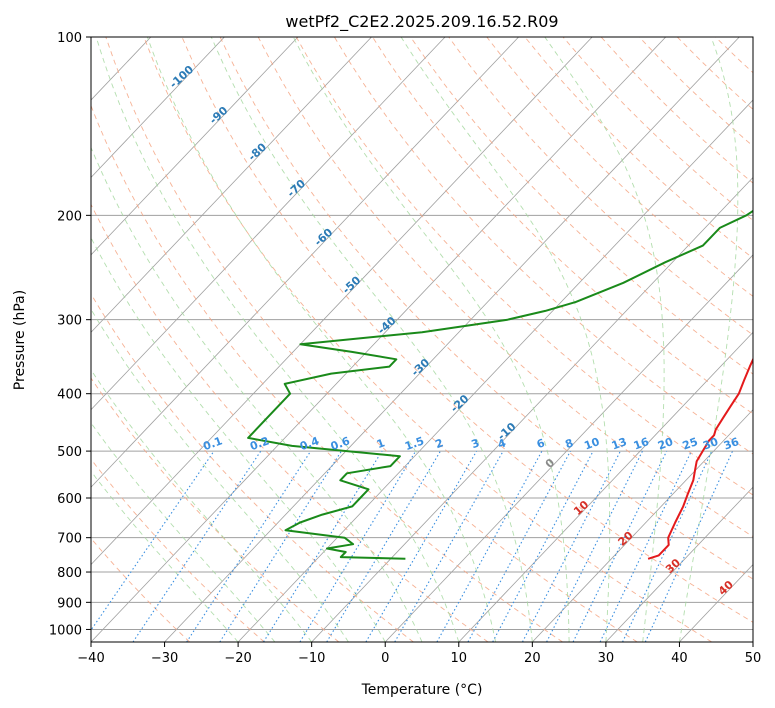 Image resolution: width=775 pixels, height=708 pixels. Describe the element at coordinates (665, 444) in the screenshot. I see `mixing-ratio-label: 20` at that location.